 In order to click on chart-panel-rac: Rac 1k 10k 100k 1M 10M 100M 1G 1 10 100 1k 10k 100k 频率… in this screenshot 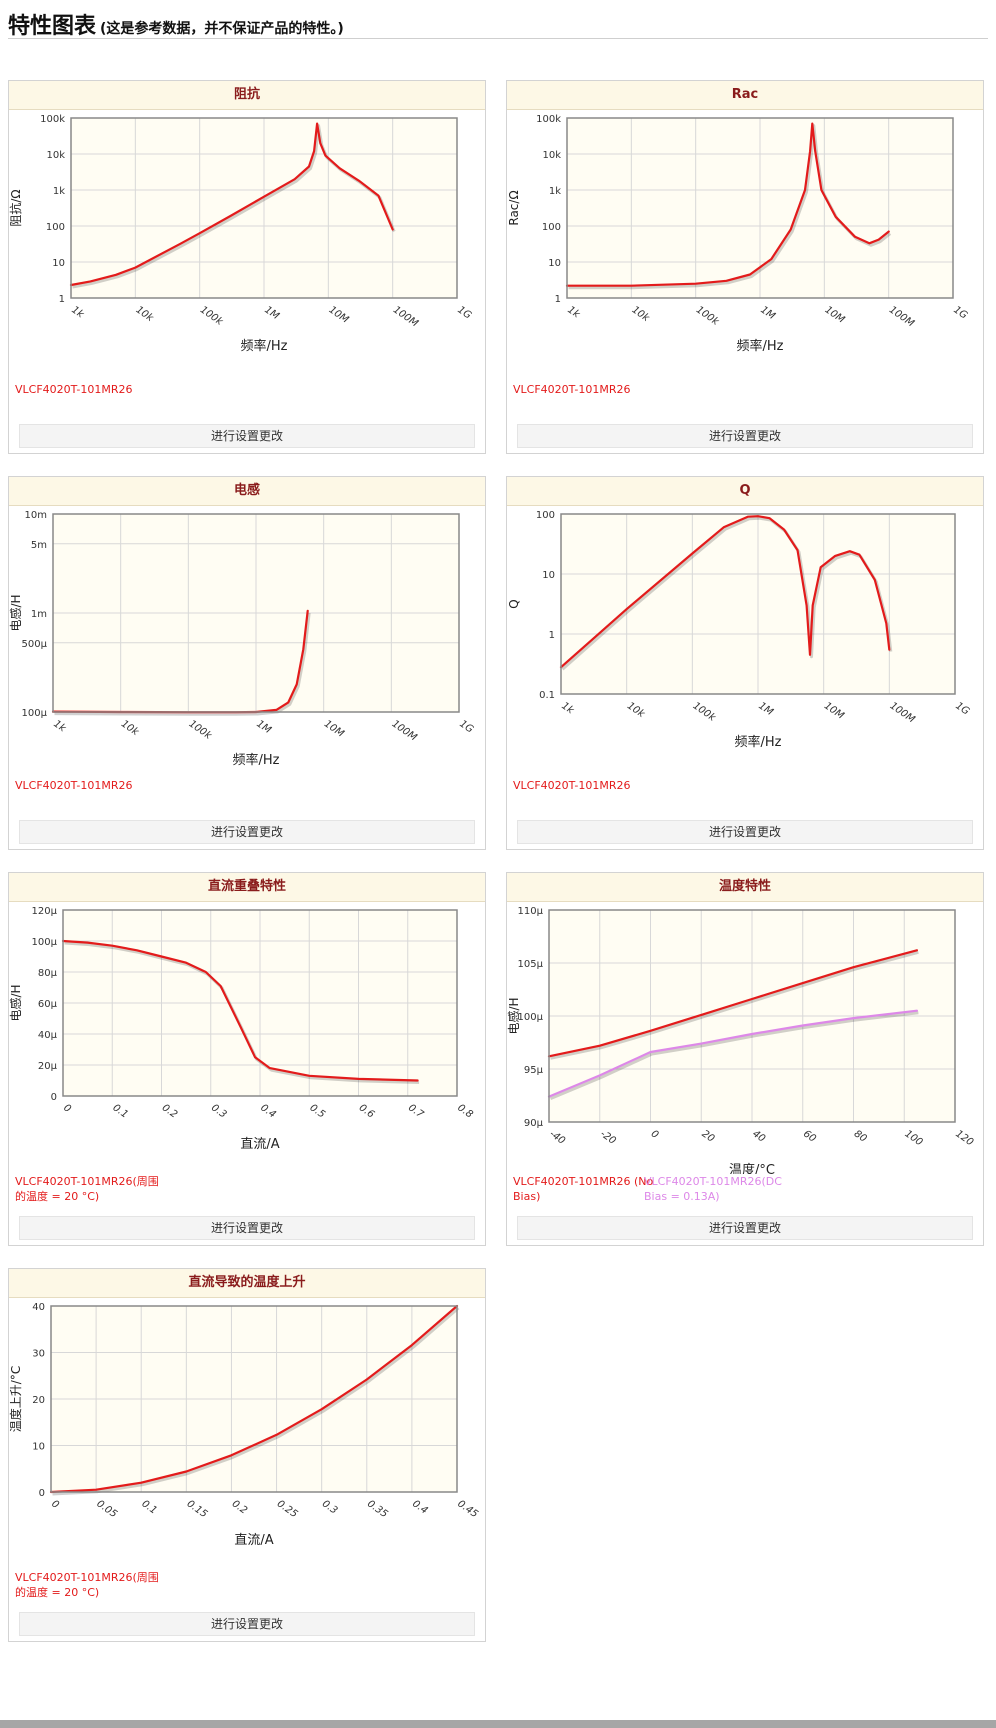, I will do `click(745, 267)`.